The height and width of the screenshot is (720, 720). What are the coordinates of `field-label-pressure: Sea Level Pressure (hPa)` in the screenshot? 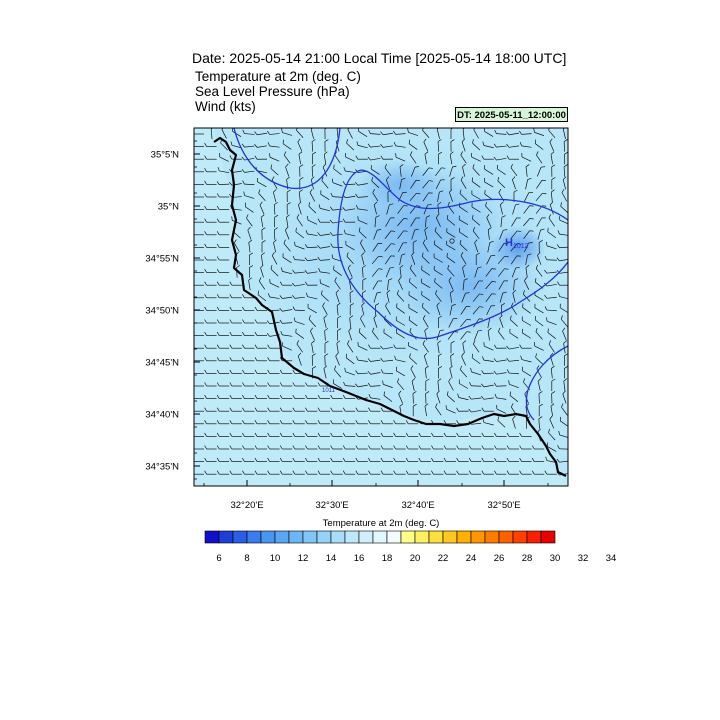 It's located at (272, 91).